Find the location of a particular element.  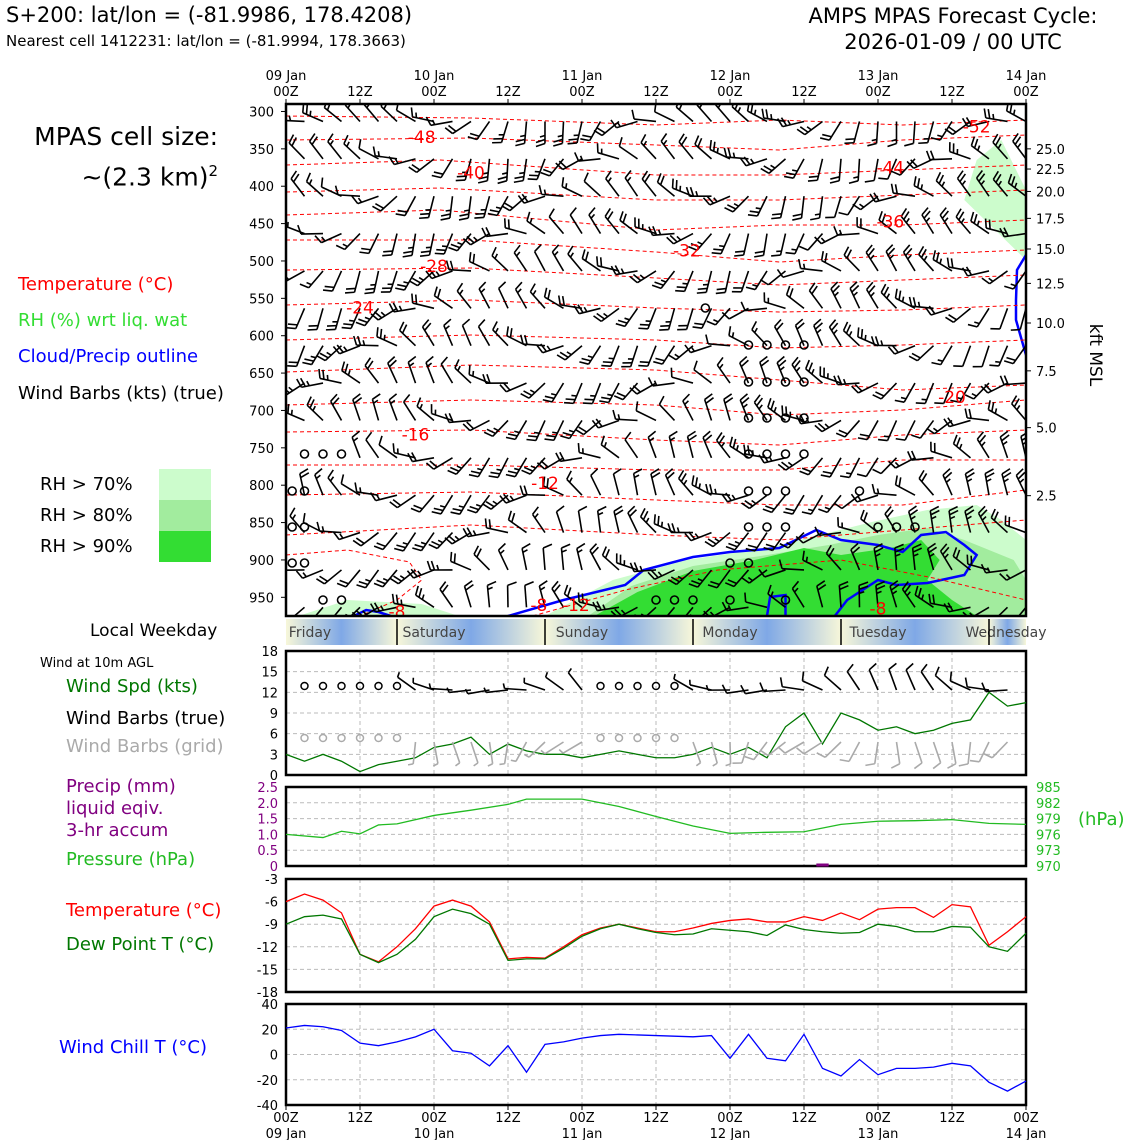

y-tick-label: 650 is located at coordinates (261, 374).